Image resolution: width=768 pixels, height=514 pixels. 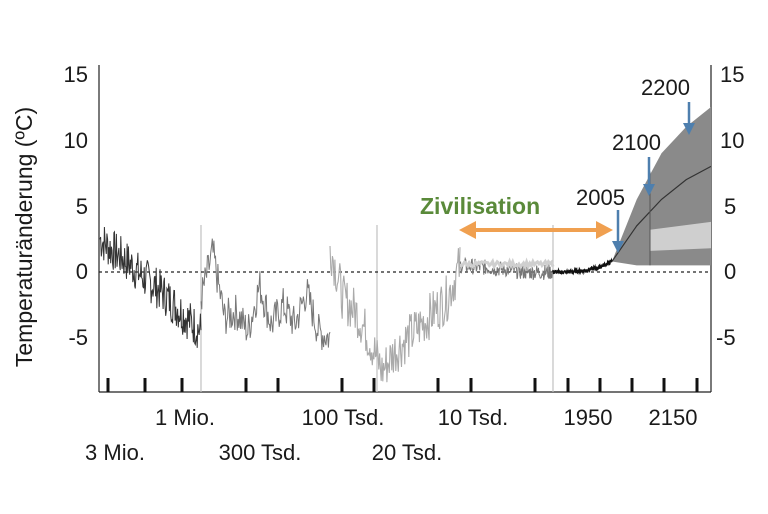 What do you see at coordinates (536, 230) in the screenshot?
I see `civilization-arrow` at bounding box center [536, 230].